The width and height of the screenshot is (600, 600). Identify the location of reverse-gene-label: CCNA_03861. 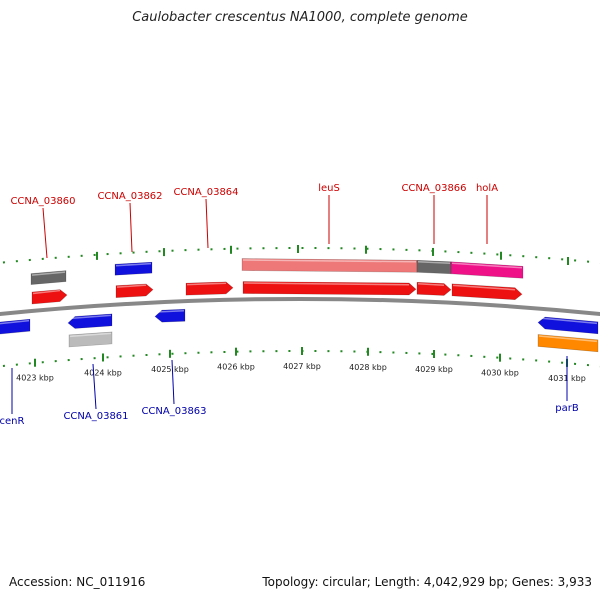
(95, 416).